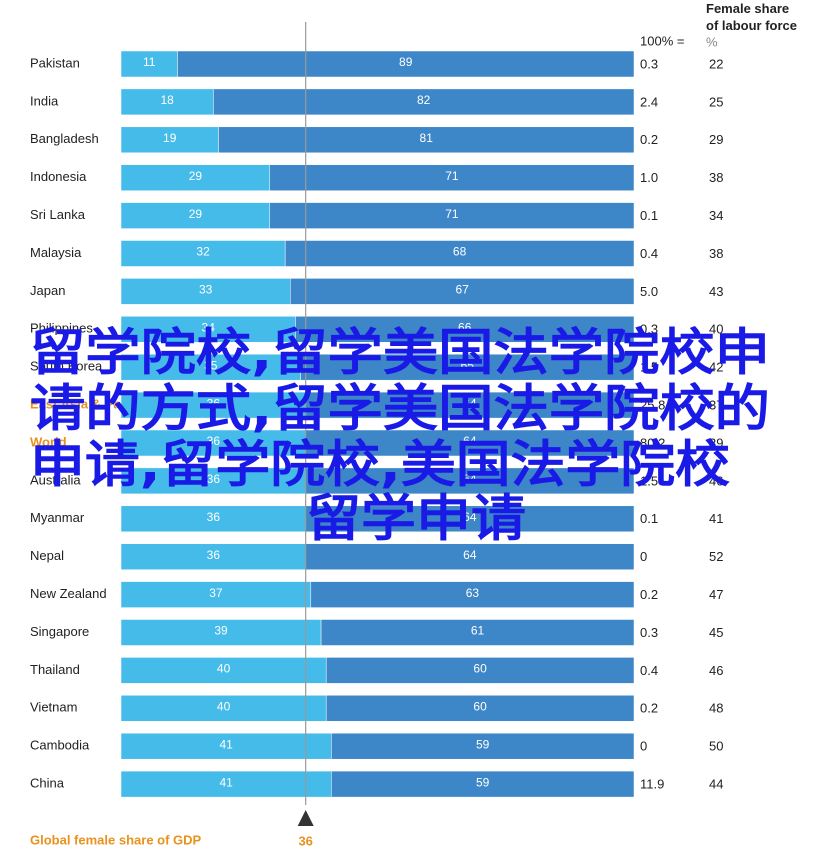 This screenshot has height=864, width=825. Describe the element at coordinates (44, 100) in the screenshot. I see `category-label: India` at that location.